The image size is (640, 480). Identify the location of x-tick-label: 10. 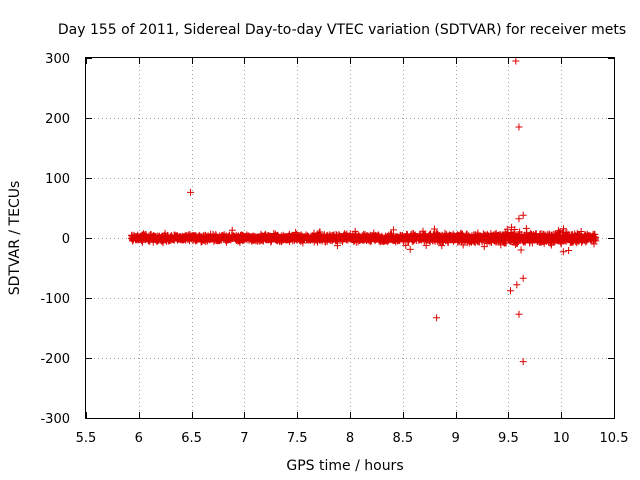
(561, 438).